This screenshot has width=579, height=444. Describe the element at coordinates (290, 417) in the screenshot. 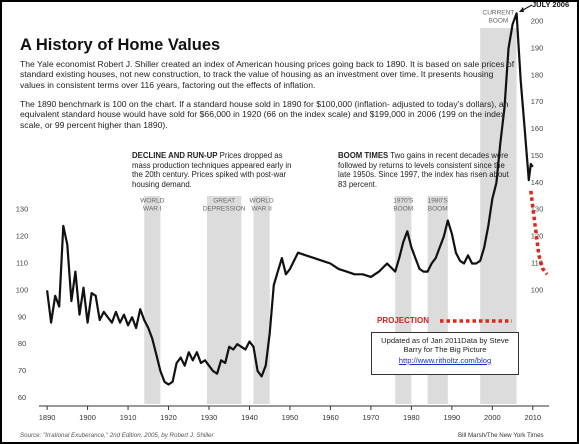

I see `x-tick-label: 1950` at that location.